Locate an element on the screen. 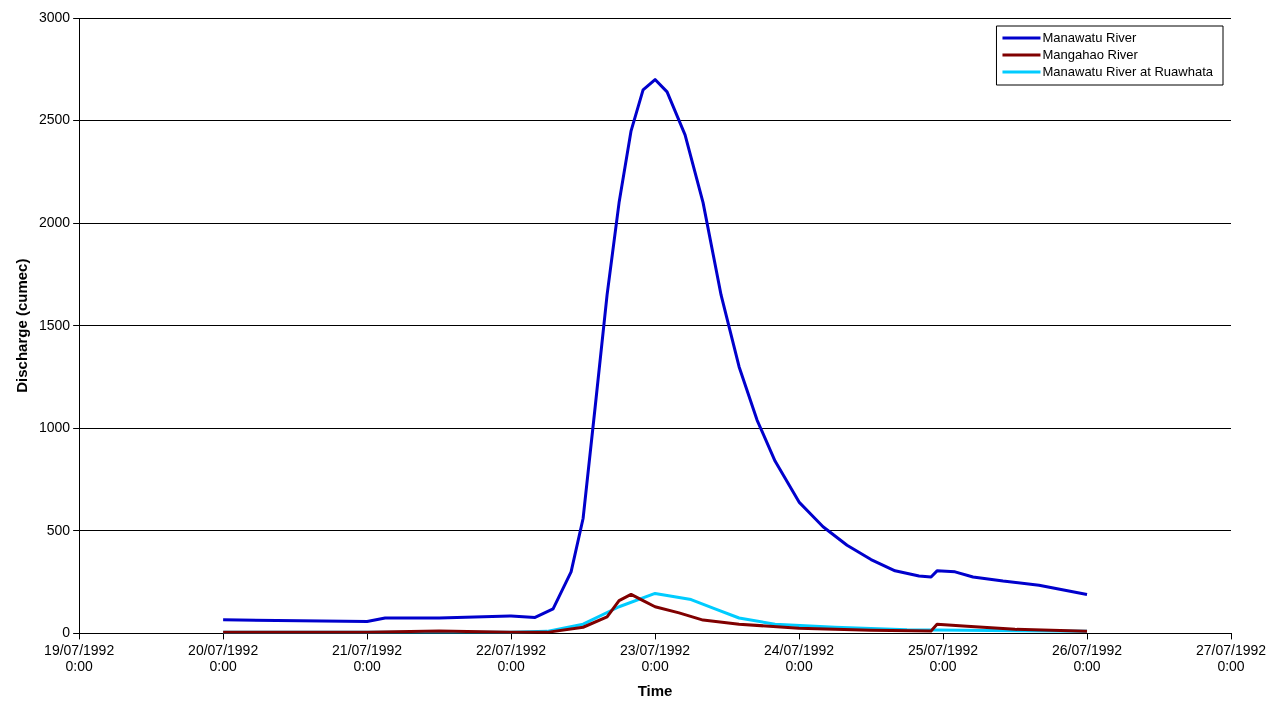 This screenshot has width=1281, height=715. y-axis-title: Discharge (cumec) is located at coordinates (22, 325).